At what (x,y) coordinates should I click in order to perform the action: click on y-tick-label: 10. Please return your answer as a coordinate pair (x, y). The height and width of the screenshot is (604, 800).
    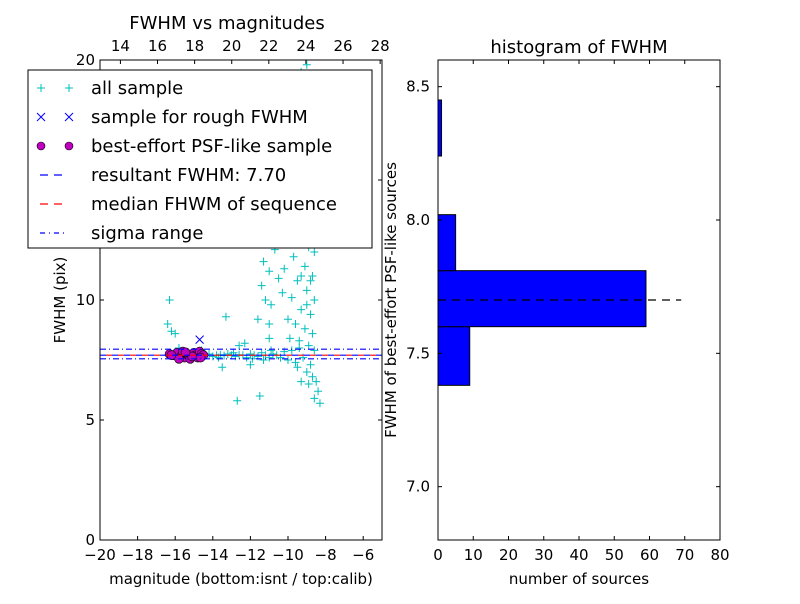
    Looking at the image, I should click on (85, 300).